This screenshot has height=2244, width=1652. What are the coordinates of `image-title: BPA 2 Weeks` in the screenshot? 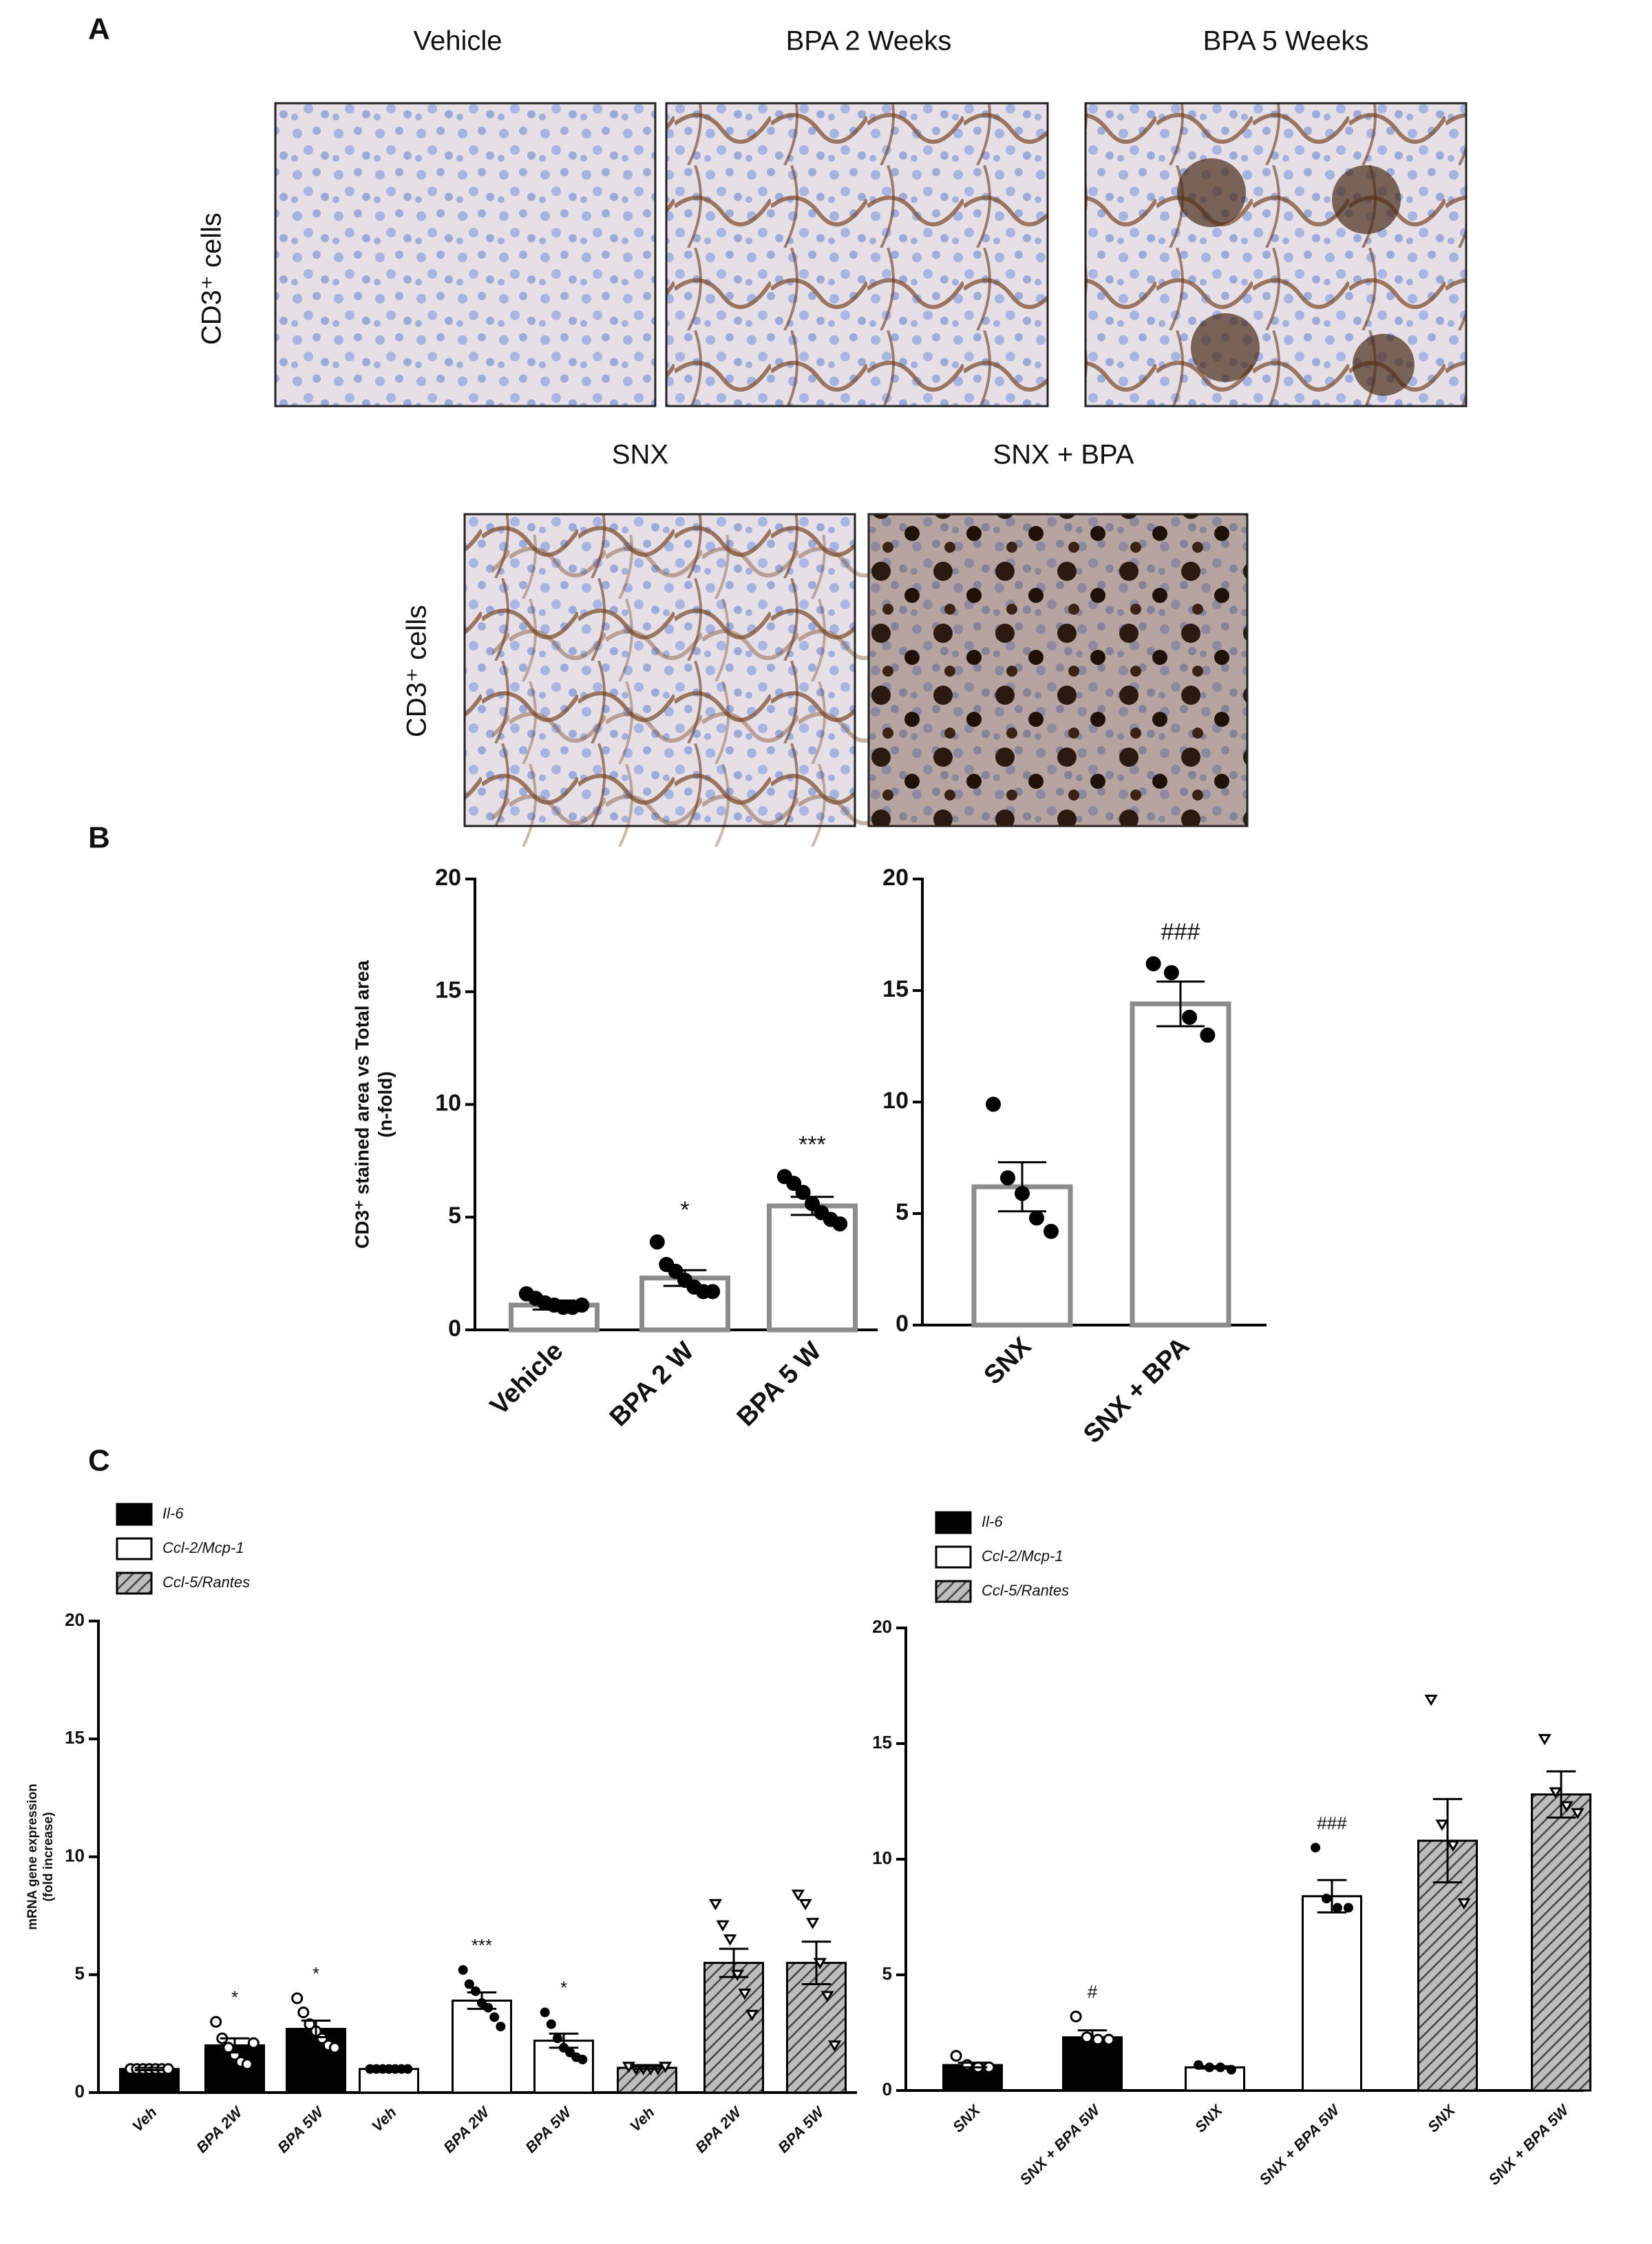 It's located at (869, 41).